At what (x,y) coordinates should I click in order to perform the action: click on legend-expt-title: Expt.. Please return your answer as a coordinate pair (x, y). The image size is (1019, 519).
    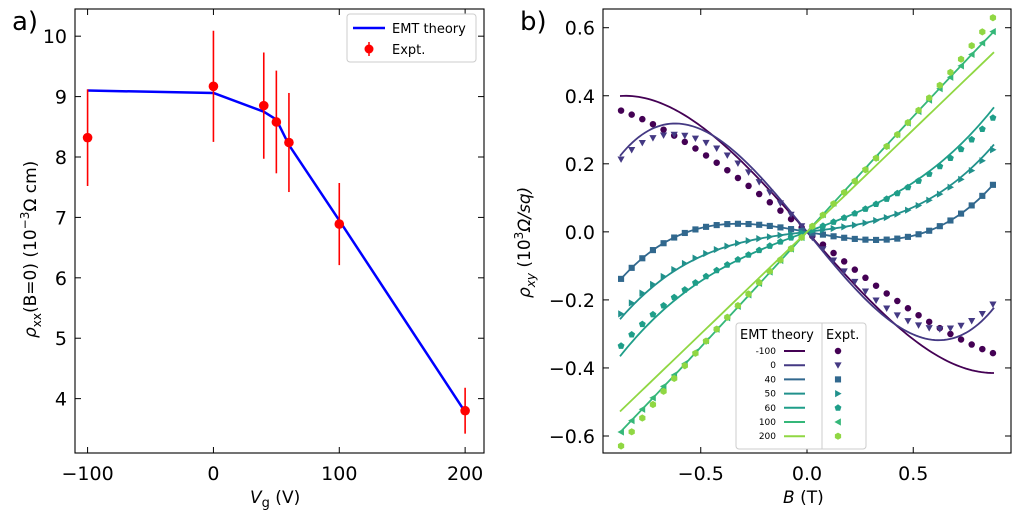
    Looking at the image, I should click on (842, 335).